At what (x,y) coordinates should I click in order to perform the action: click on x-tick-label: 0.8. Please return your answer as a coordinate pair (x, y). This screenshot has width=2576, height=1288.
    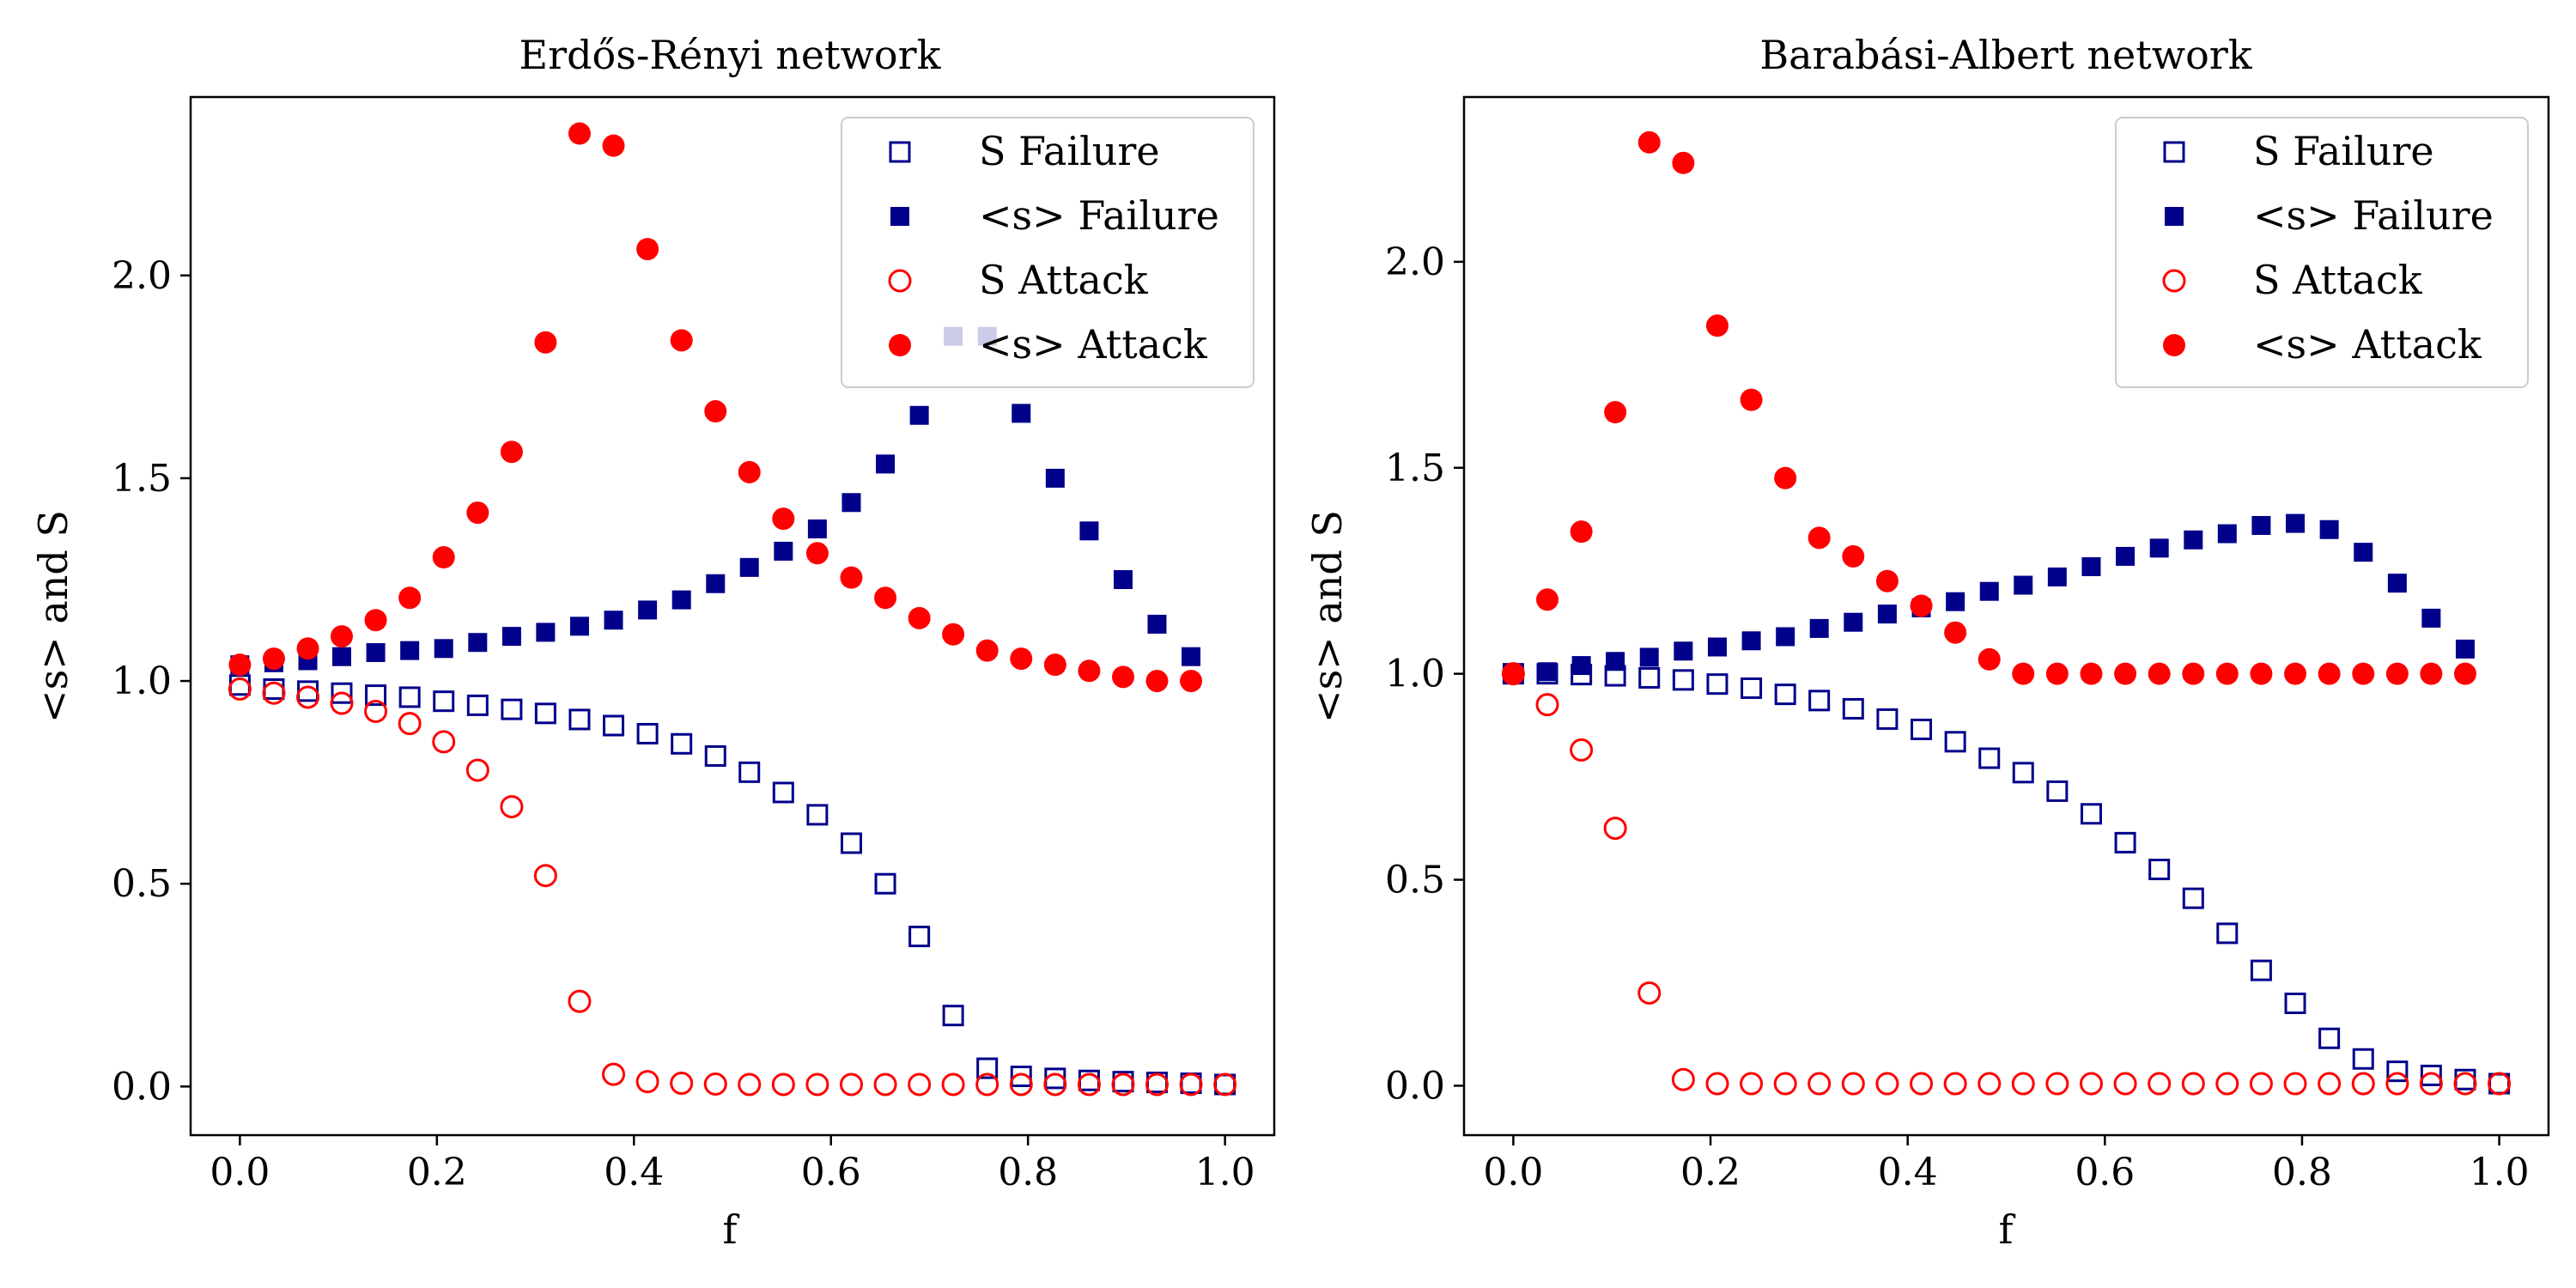
    Looking at the image, I should click on (2302, 1173).